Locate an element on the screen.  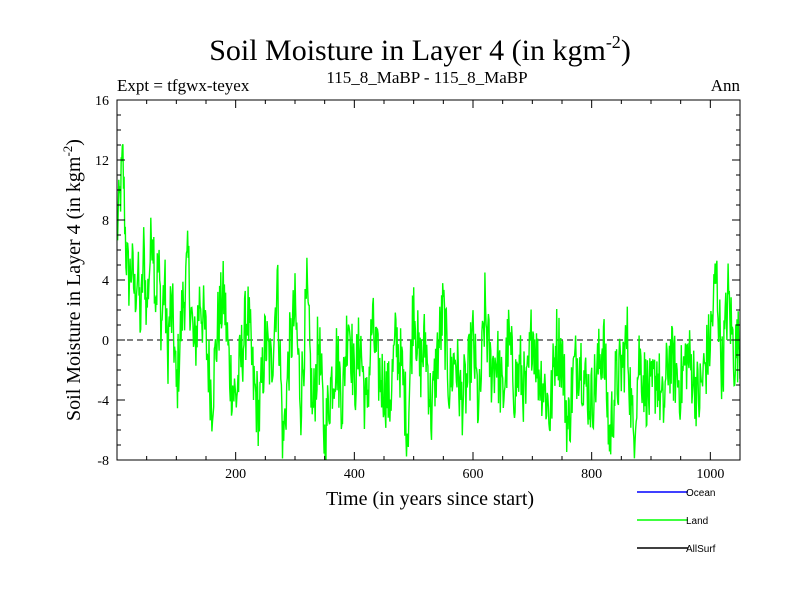
chart-title-text: Soil Moisture in Layer 4 (in kgm is located at coordinates (407, 50).